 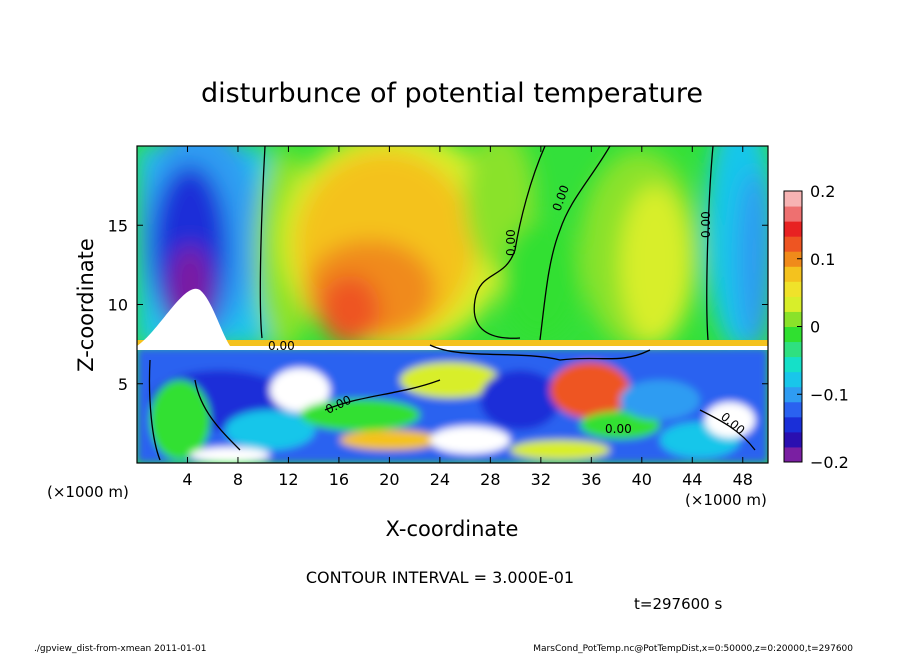 What do you see at coordinates (692, 479) in the screenshot?
I see `x-tick-label: 44` at bounding box center [692, 479].